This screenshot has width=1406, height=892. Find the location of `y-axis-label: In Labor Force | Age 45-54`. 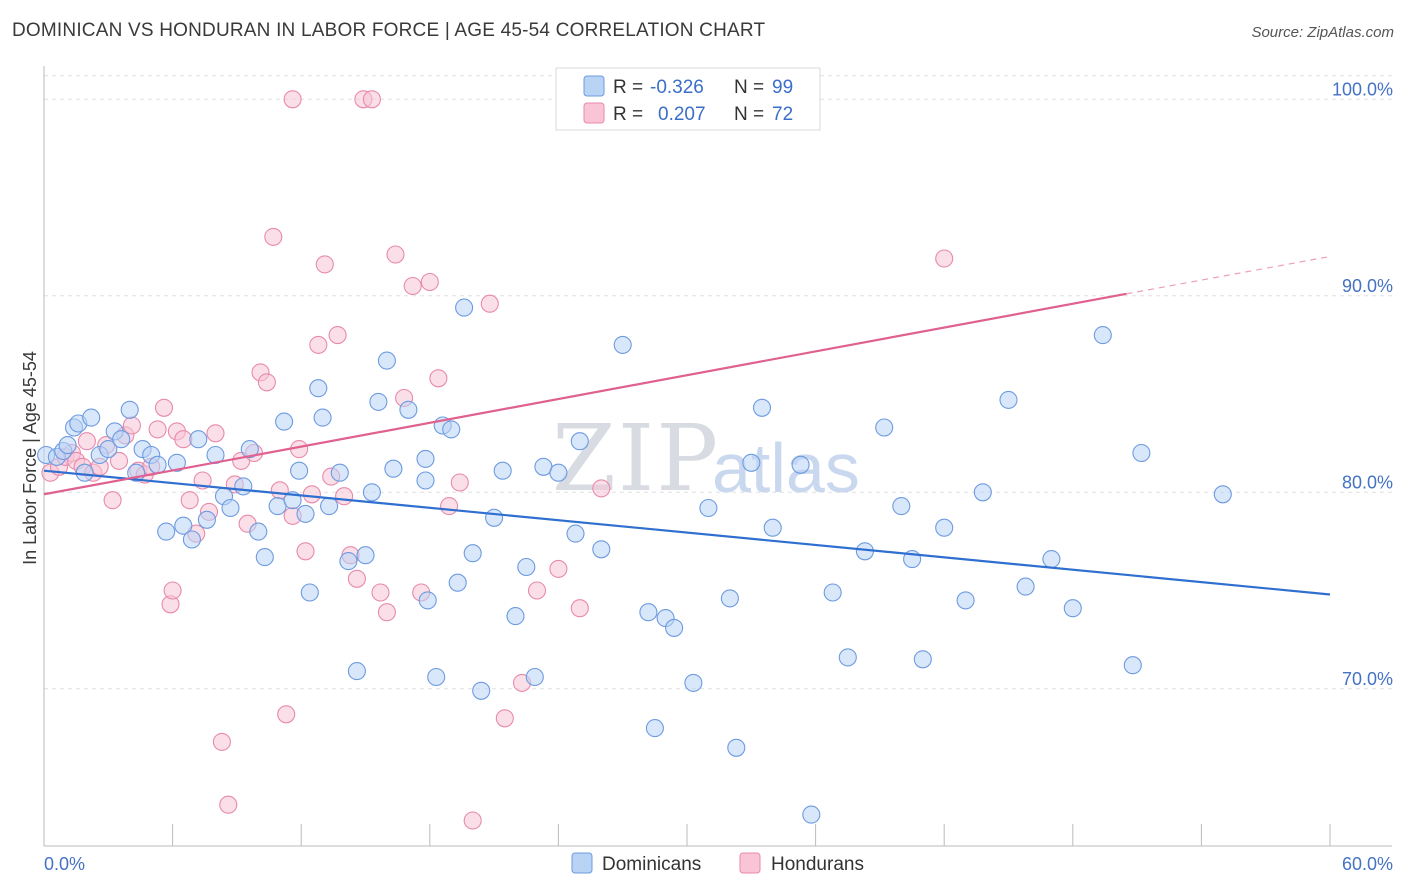

y-axis-label: In Labor Force | Age 45-54 is located at coordinates (30, 458).